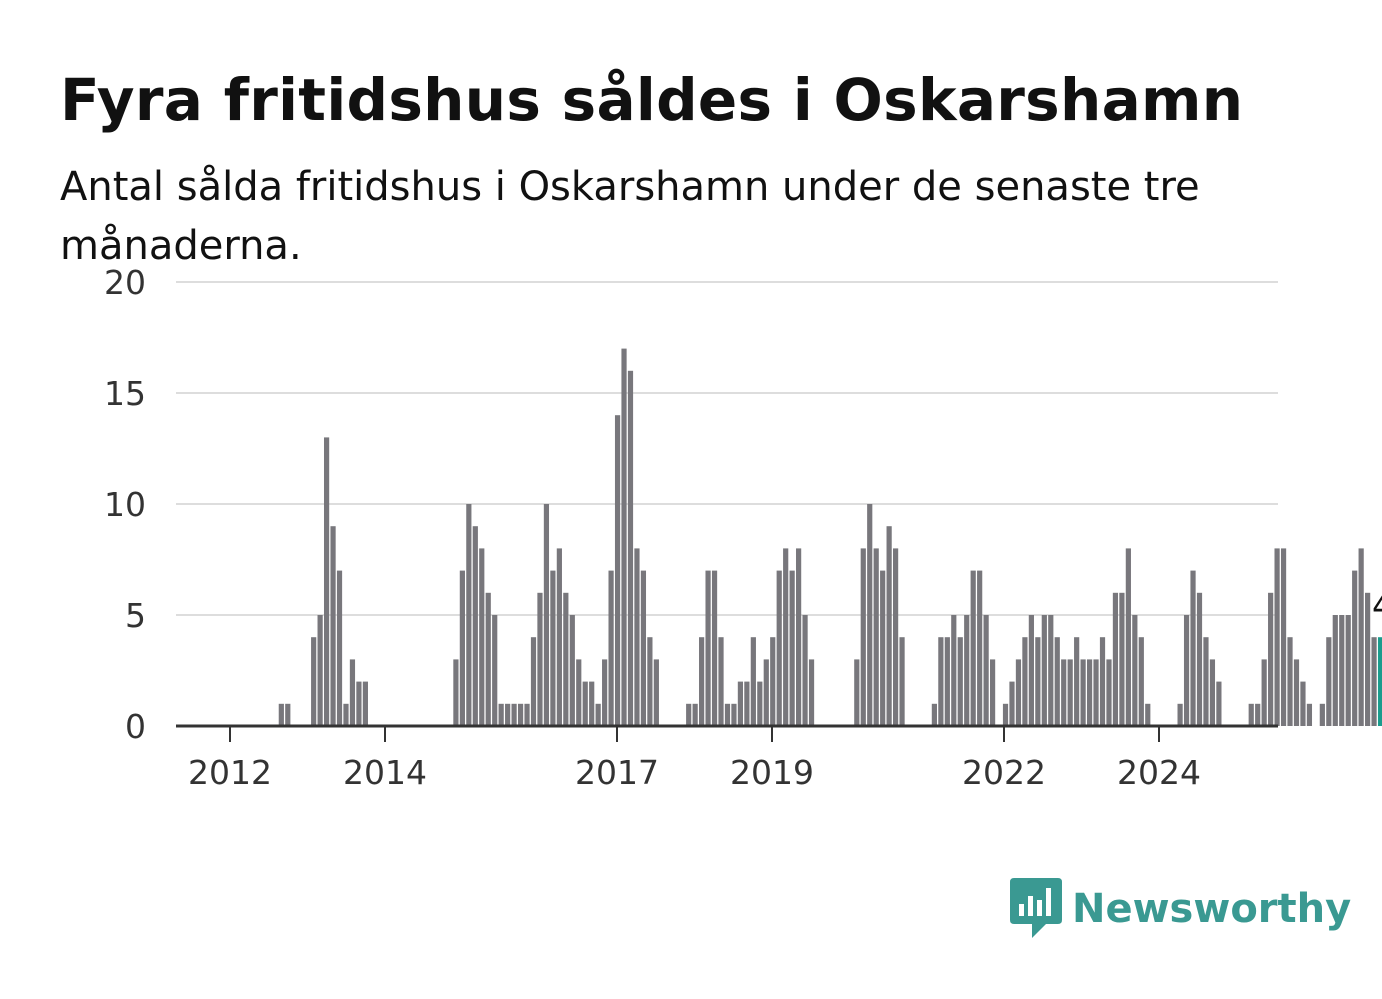  Describe the element at coordinates (1180, 909) in the screenshot. I see `brand-logo: Newsworthy` at that location.